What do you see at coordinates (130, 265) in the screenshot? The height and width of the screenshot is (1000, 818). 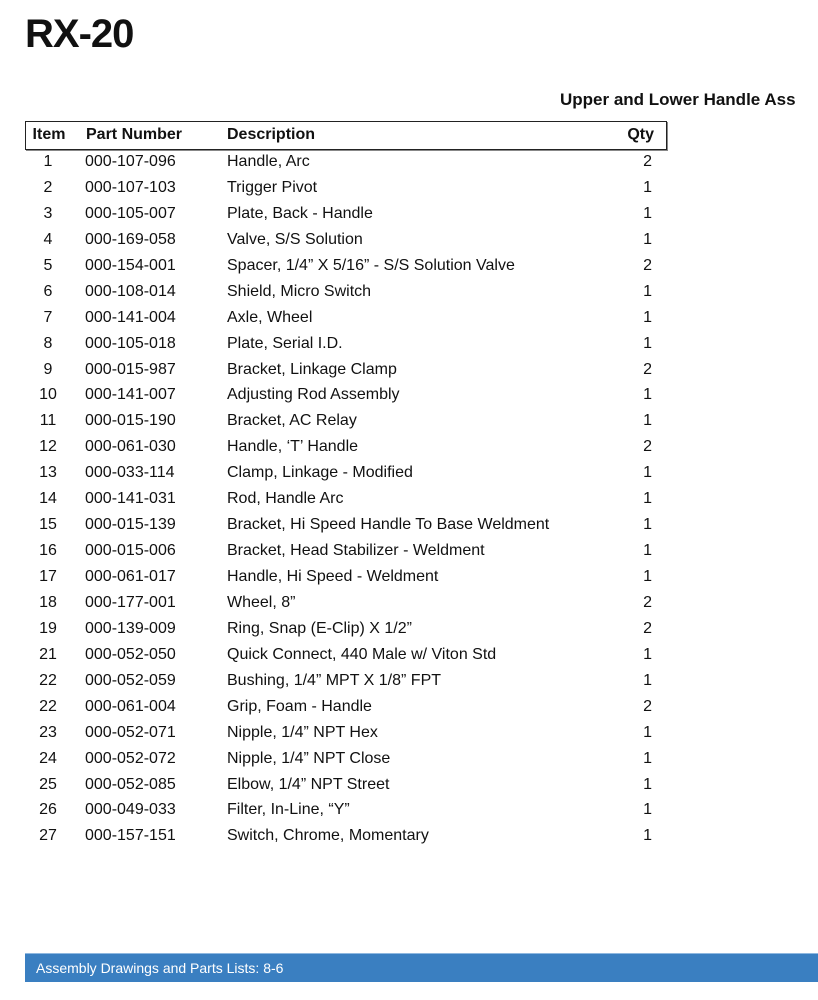 I see `part-number-cell: 000-154-001` at bounding box center [130, 265].